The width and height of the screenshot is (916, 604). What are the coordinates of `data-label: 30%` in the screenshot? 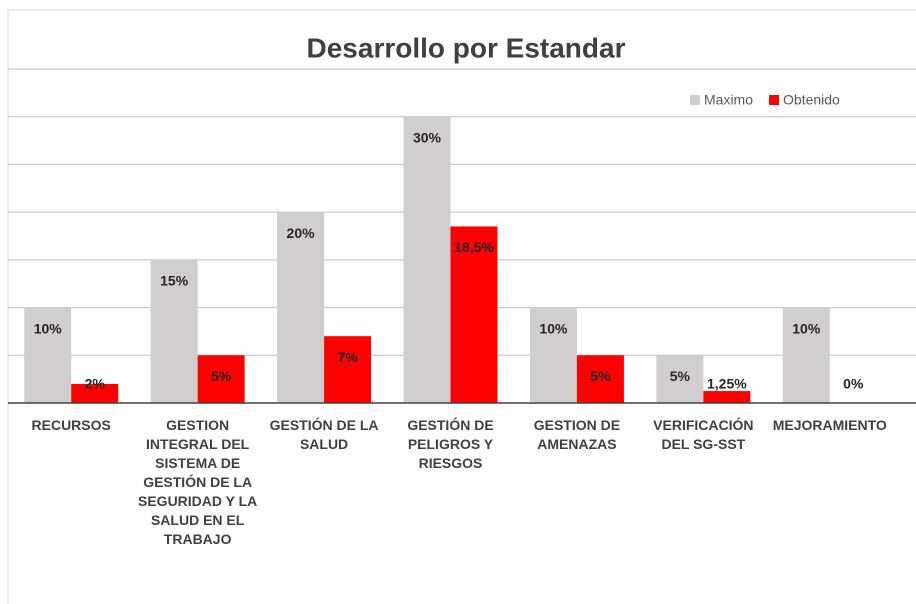 It's located at (427, 137).